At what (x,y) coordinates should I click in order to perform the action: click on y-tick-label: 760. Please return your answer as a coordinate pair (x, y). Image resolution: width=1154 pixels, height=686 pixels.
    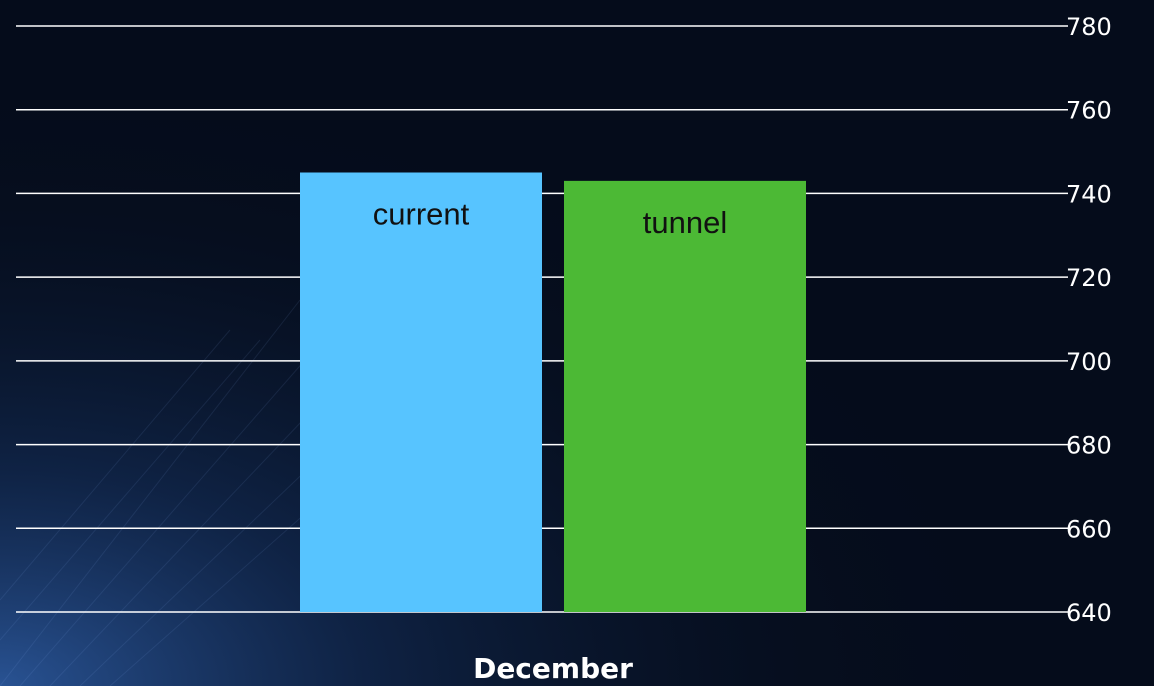
    Looking at the image, I should click on (1089, 111).